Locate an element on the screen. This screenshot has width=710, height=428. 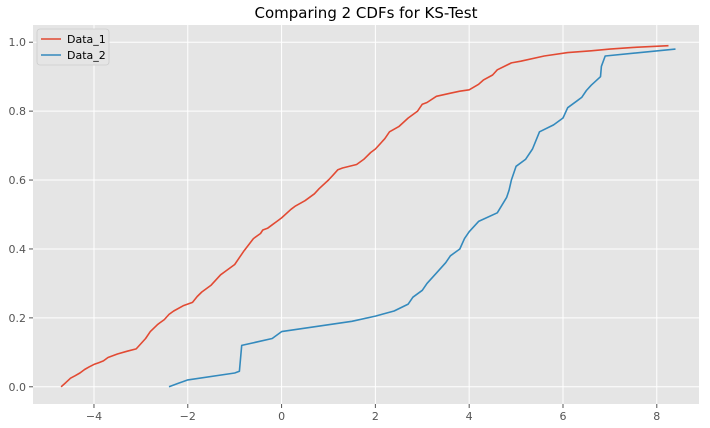
y-tick-label: 0.8 is located at coordinates (18, 111).